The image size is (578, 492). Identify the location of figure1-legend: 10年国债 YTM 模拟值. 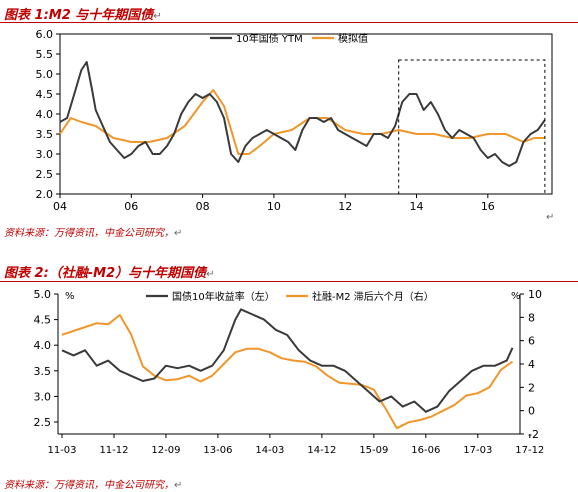
(289, 38).